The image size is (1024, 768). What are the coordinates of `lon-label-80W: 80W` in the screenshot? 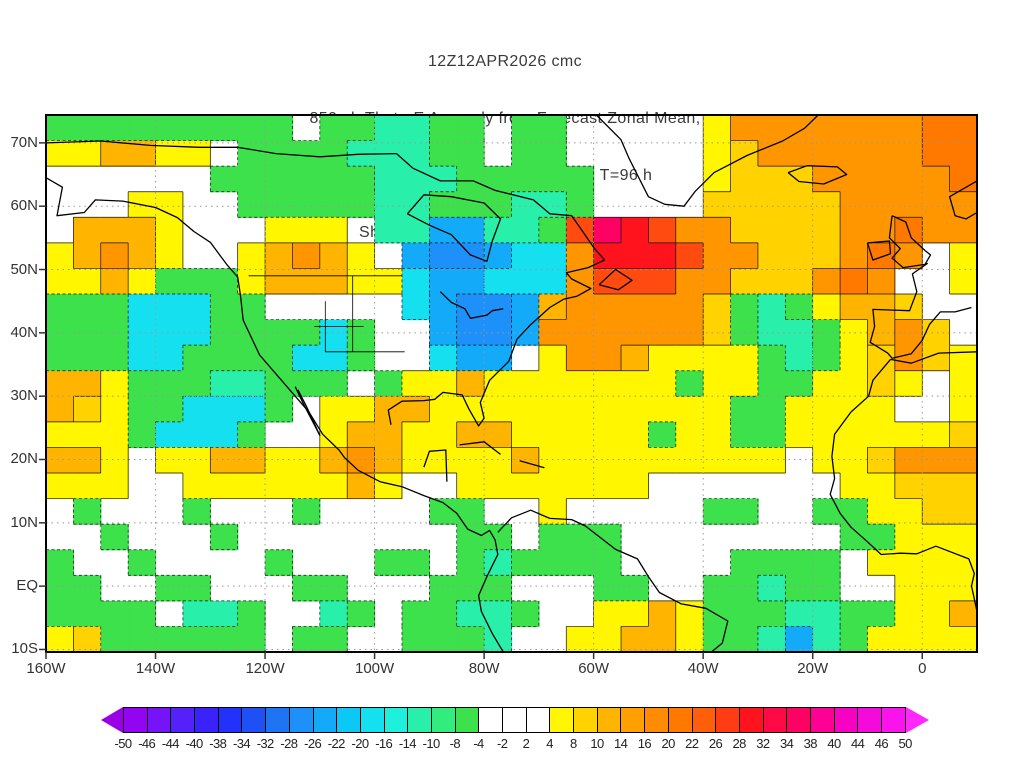 It's located at (484, 668).